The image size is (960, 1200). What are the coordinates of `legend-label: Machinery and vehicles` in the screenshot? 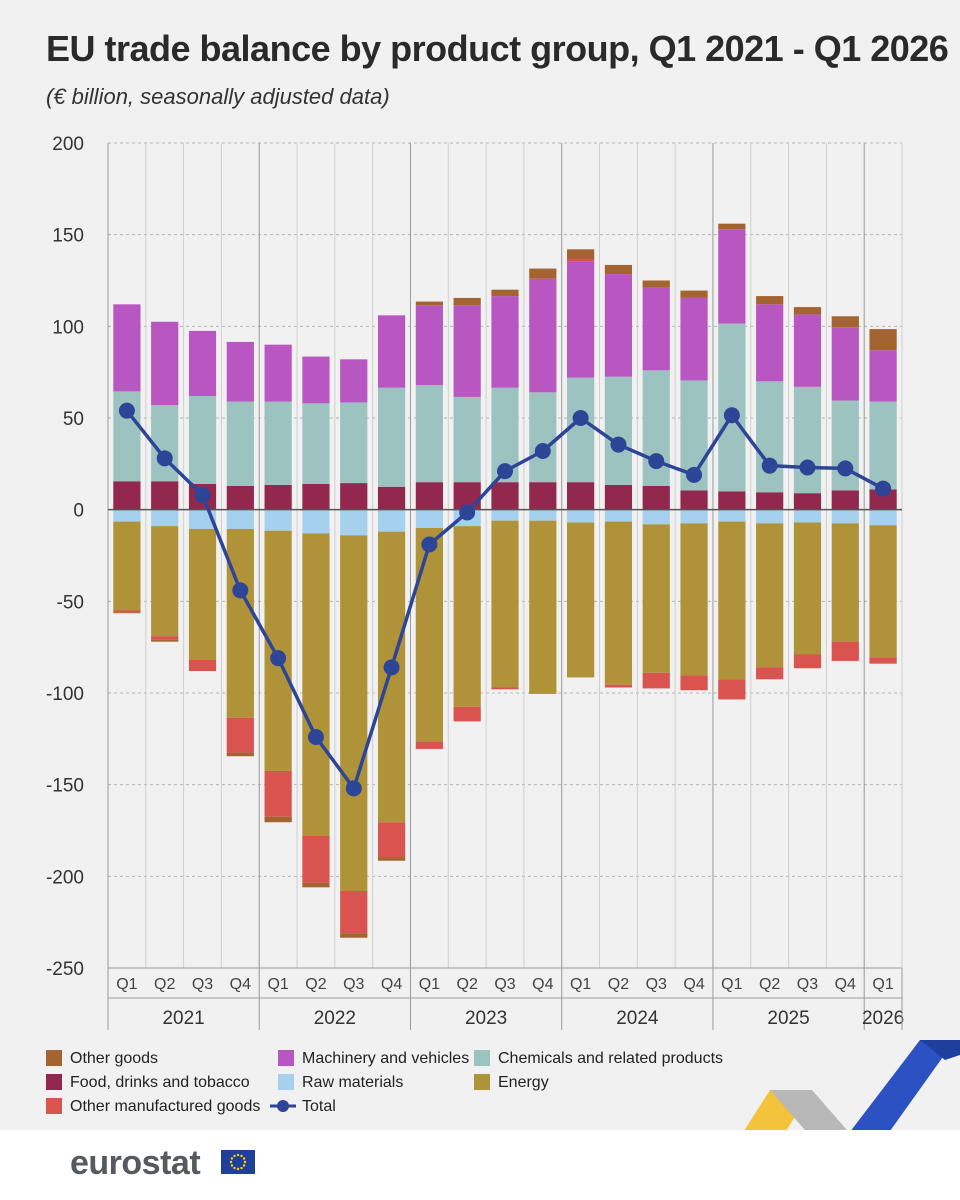 It's located at (386, 1058).